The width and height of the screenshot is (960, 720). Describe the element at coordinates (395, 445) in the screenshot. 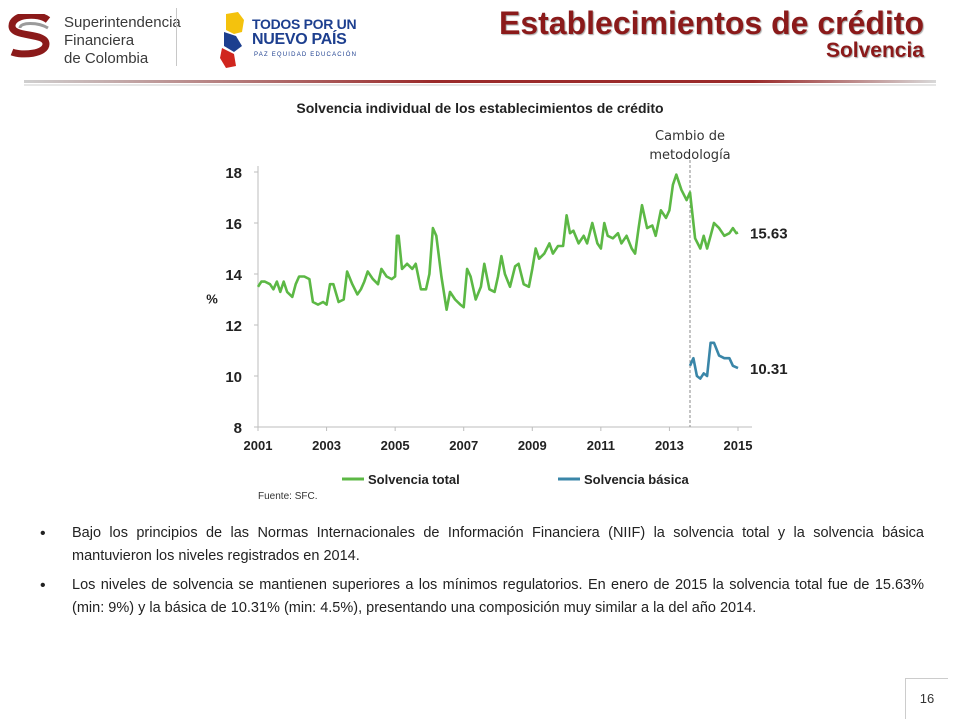

I see `x-tick-label: 2005` at that location.